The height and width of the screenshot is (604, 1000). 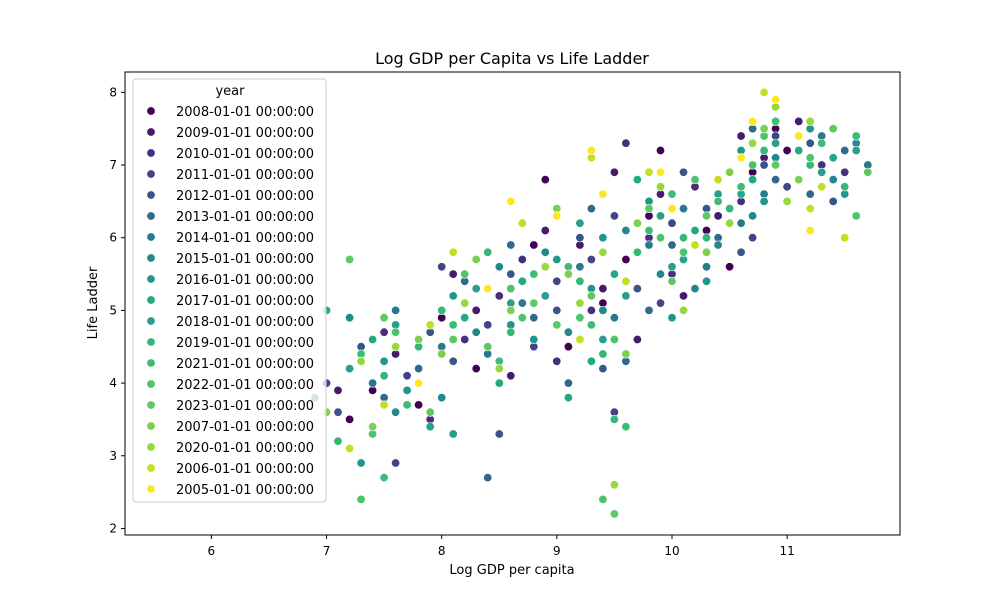 I want to click on legend-box, so click(x=229, y=290).